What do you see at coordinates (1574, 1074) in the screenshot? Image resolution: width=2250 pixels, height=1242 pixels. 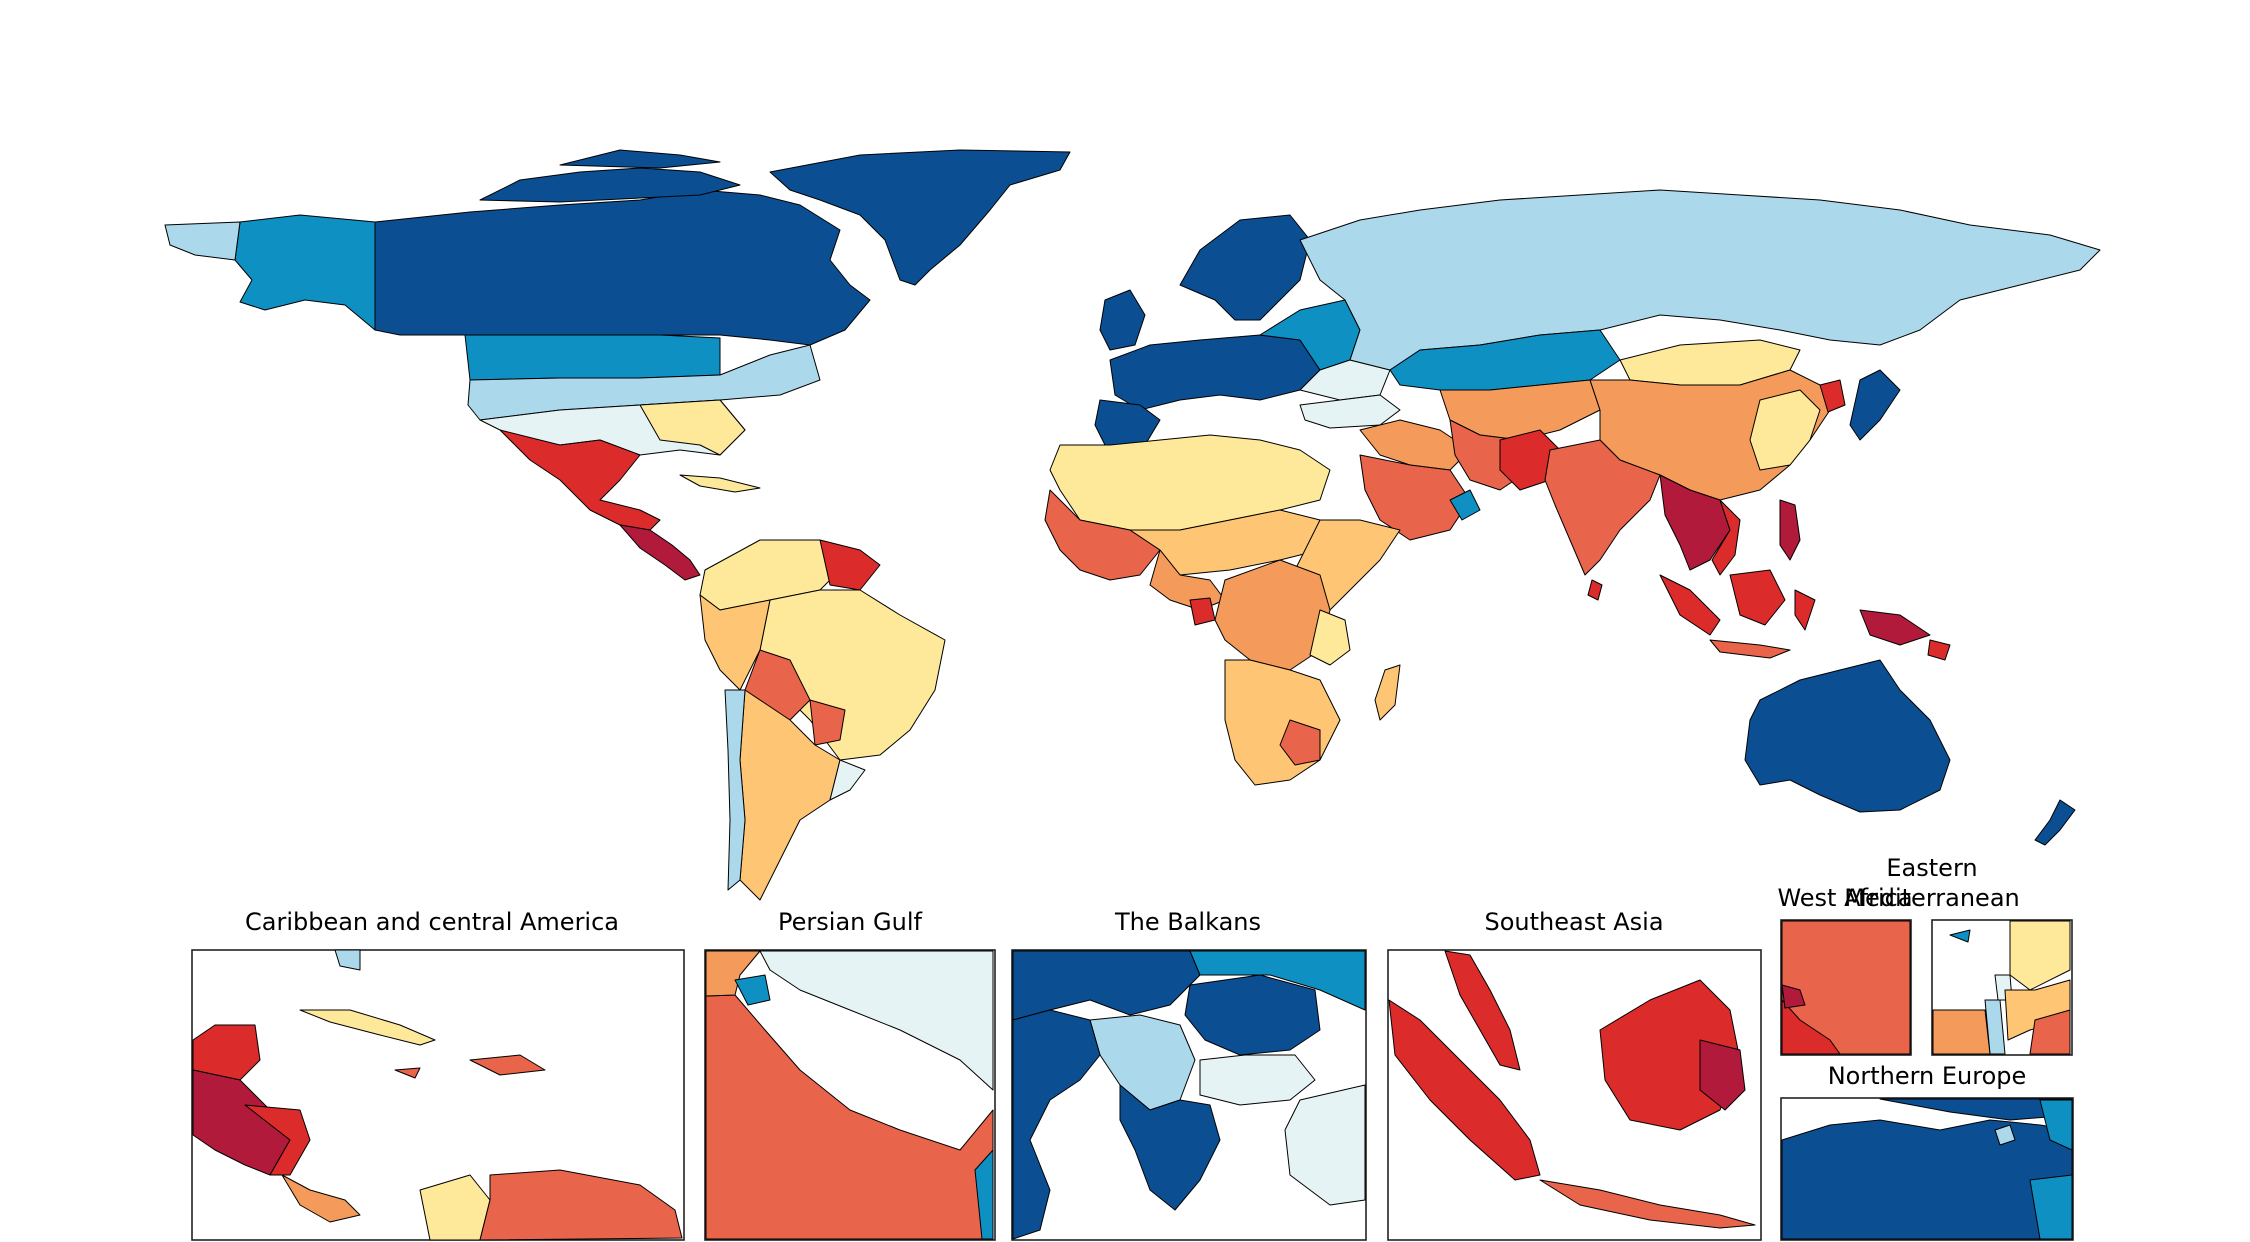 I see `inset-southeast-asia: Southeast Asia` at bounding box center [1574, 1074].